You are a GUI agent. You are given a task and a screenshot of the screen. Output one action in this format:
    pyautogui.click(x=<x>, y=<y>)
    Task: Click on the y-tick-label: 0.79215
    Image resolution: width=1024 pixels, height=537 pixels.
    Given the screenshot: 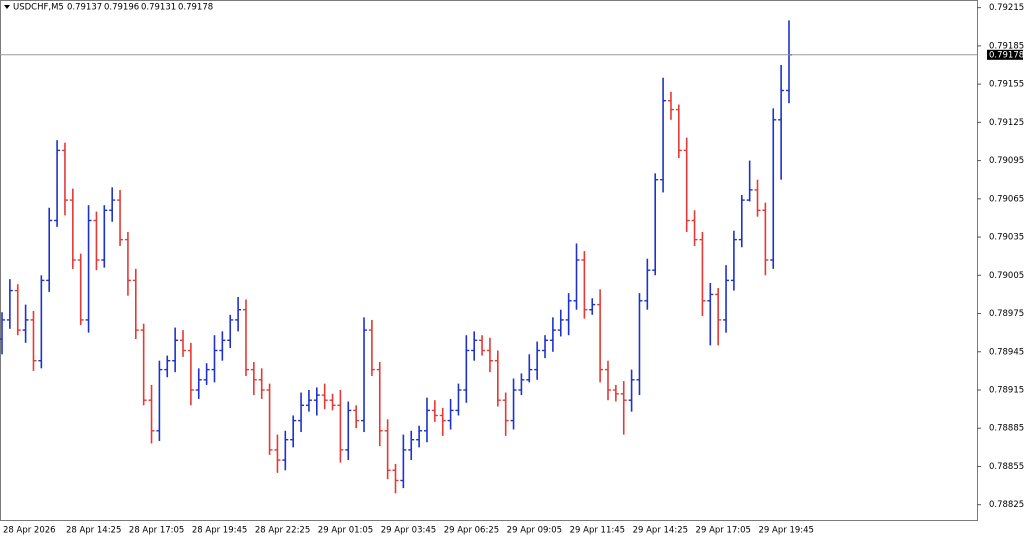 What is the action you would take?
    pyautogui.click(x=1006, y=8)
    